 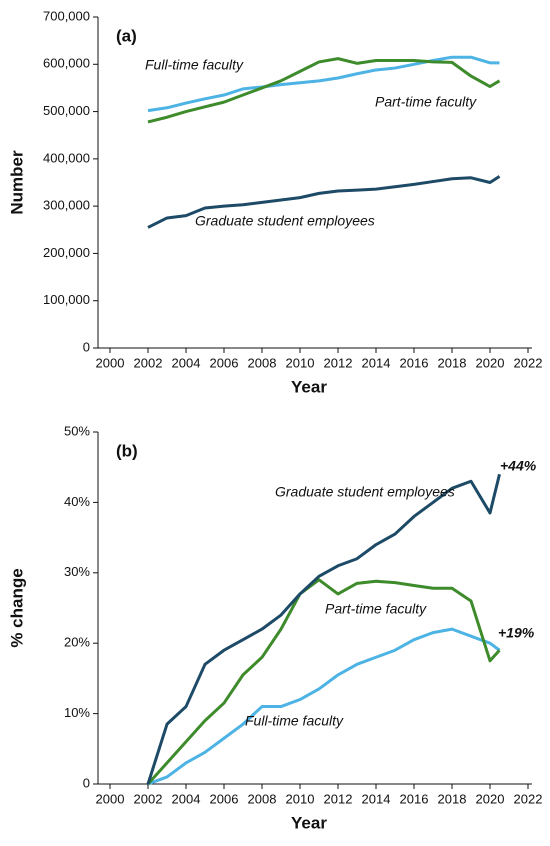 What do you see at coordinates (66, 299) in the screenshot?
I see `y-tick-label: 100,000` at bounding box center [66, 299].